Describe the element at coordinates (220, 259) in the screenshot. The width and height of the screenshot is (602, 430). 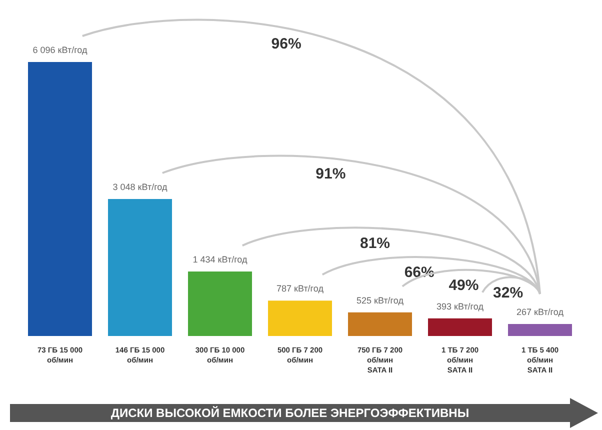
I see `data-label: 1 434 кВт/год` at that location.